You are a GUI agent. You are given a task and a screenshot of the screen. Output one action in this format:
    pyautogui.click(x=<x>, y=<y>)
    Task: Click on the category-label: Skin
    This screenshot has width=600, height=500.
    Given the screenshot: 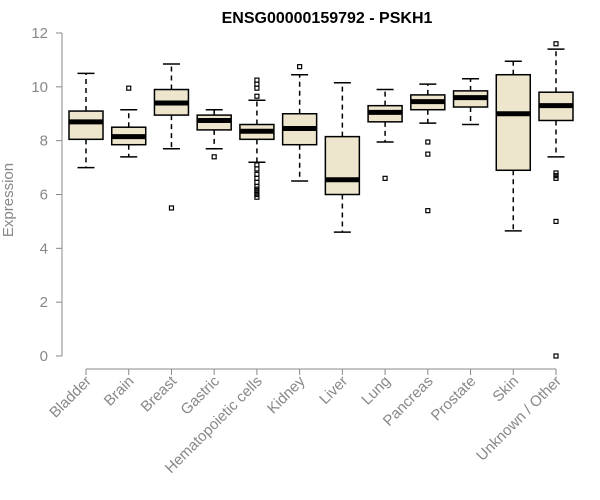 What is the action you would take?
    pyautogui.click(x=505, y=389)
    